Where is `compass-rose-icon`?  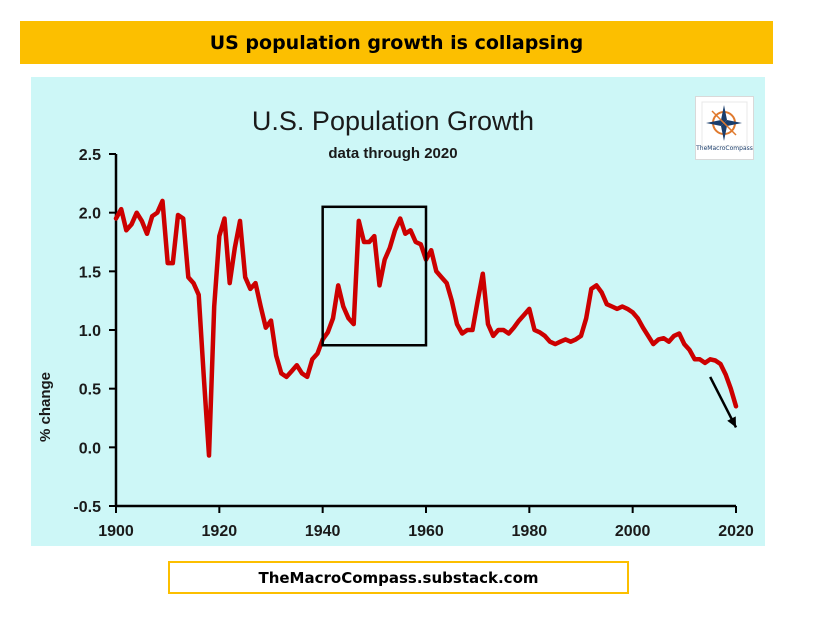 compass-rose-icon is located at coordinates (724, 124).